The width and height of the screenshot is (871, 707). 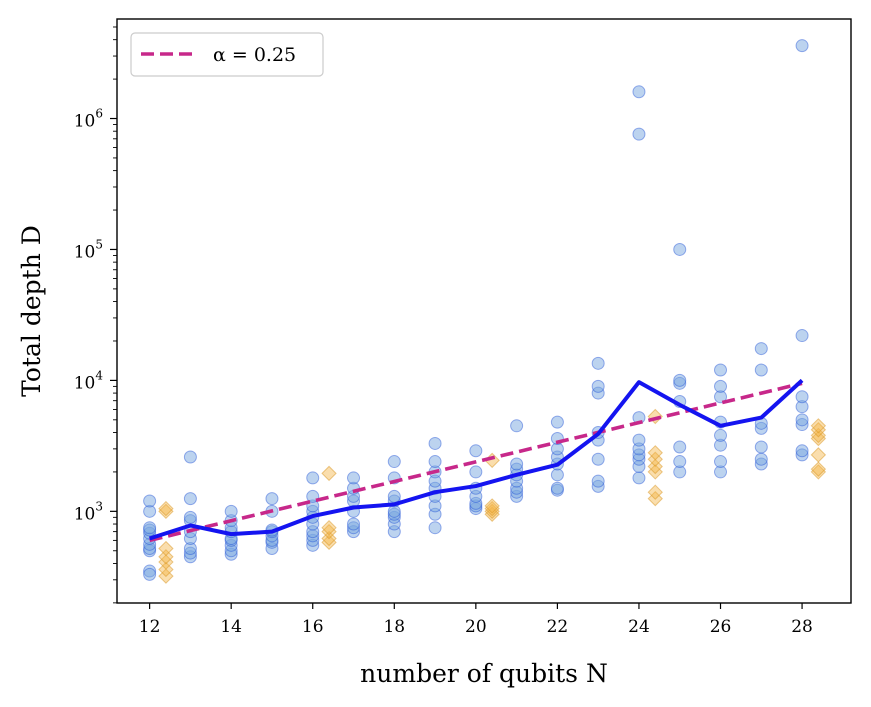 I want to click on y-tick-label: 10⁶, so click(x=88, y=119).